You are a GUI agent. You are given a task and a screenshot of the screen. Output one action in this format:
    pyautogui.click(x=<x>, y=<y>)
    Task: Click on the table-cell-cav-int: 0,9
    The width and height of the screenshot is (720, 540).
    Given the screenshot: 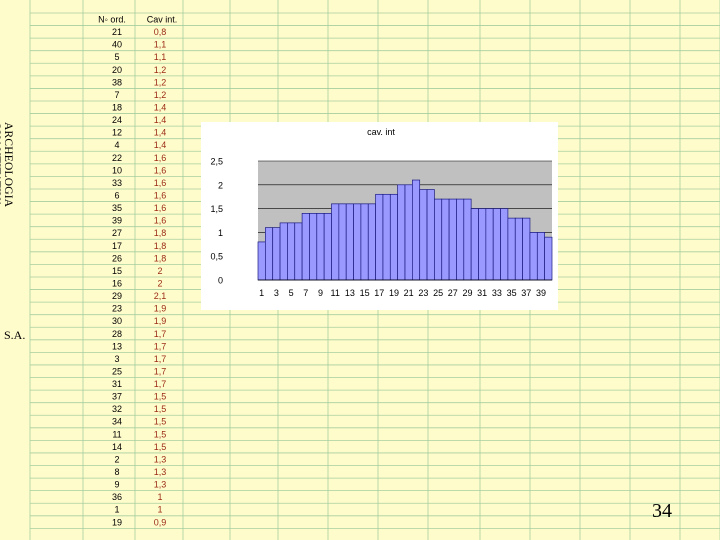 What is the action you would take?
    pyautogui.click(x=160, y=522)
    